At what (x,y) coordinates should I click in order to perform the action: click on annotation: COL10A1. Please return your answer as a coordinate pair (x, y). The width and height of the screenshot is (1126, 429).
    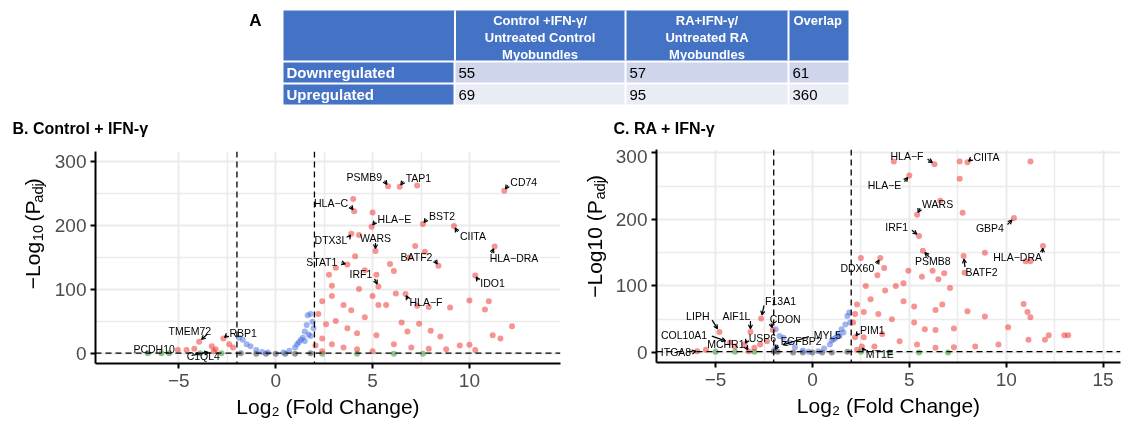
    Looking at the image, I should click on (684, 334).